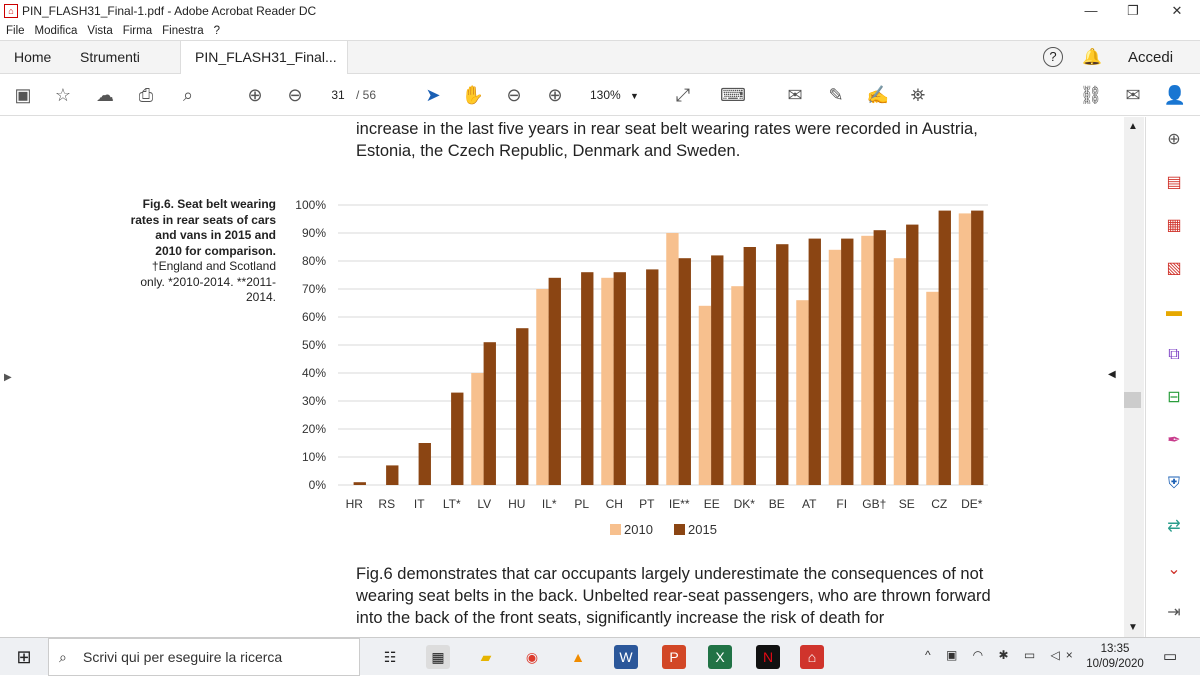 Image resolution: width=1200 pixels, height=676 pixels. I want to click on taskbar-clock: 13:35 10/09/2020, so click(1115, 657).